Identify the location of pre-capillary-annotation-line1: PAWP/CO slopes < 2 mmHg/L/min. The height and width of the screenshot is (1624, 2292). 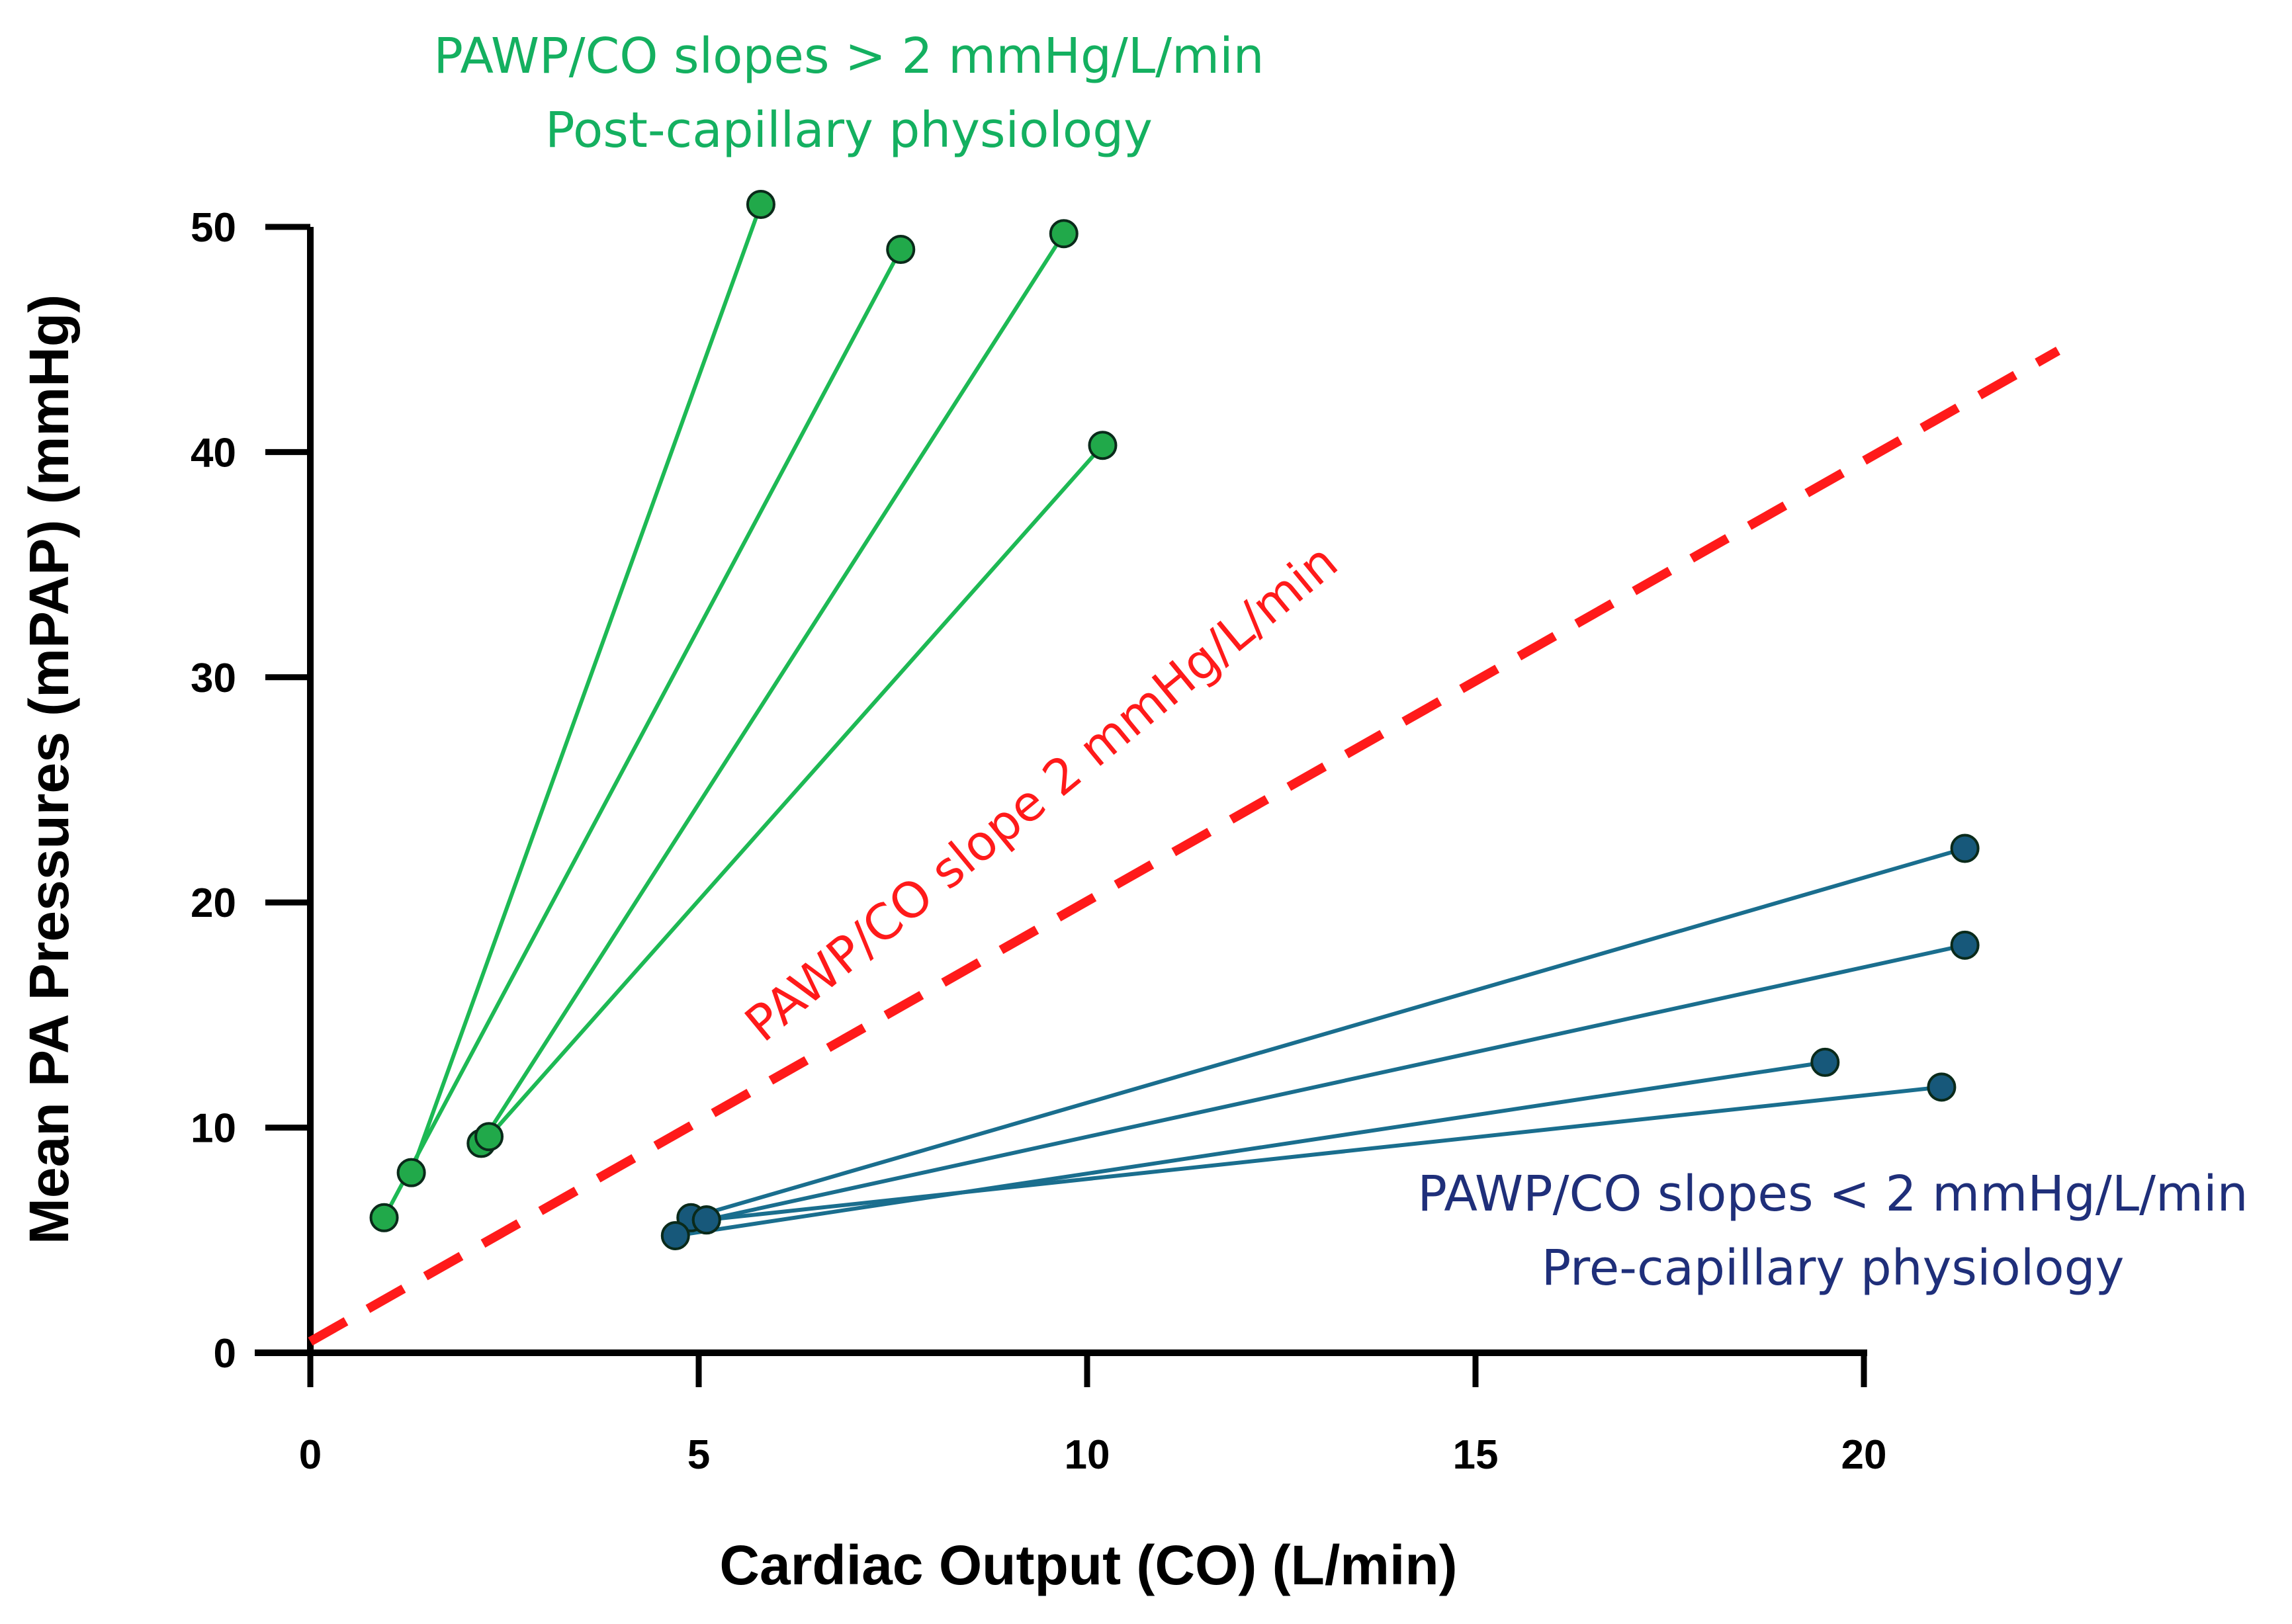
(1833, 1194).